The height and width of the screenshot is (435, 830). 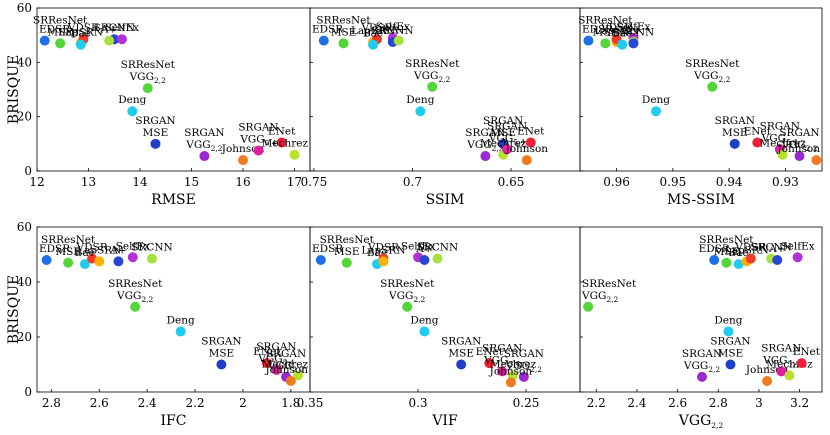 What do you see at coordinates (781, 355) in the screenshot?
I see `point-label-srgan-vgg5-4: SRGAN VGG5,4` at bounding box center [781, 355].